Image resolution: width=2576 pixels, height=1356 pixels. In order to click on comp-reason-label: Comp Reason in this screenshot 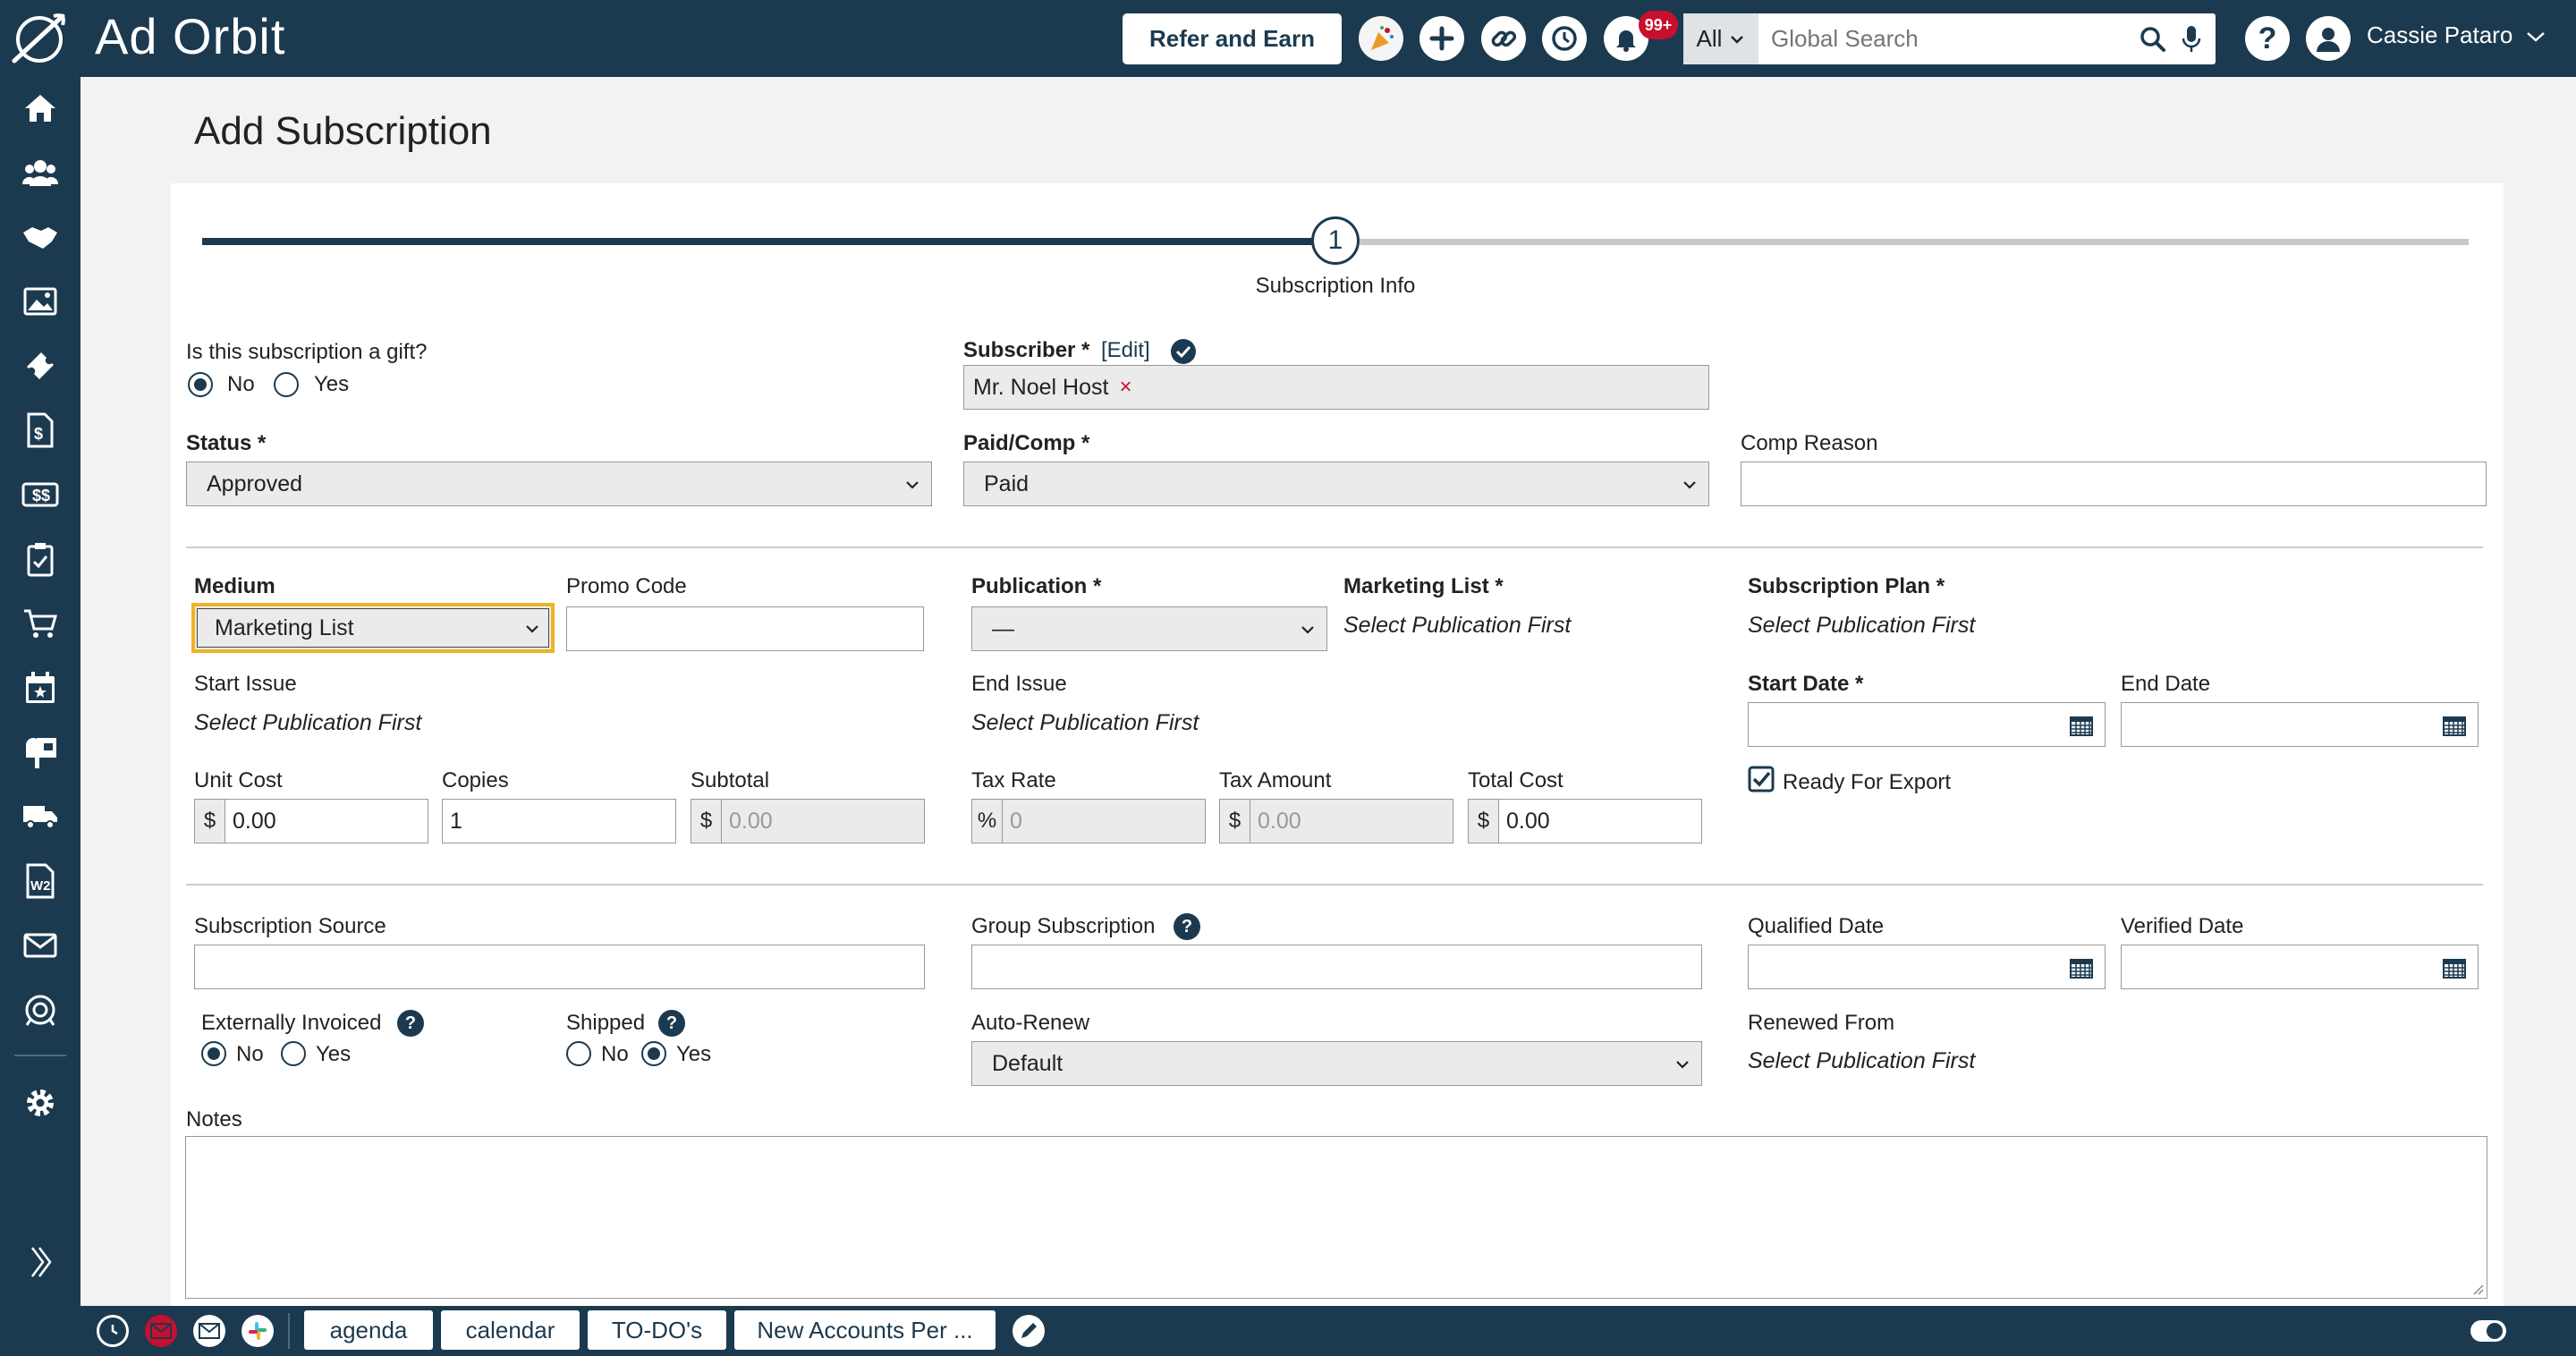, I will do `click(1809, 443)`.